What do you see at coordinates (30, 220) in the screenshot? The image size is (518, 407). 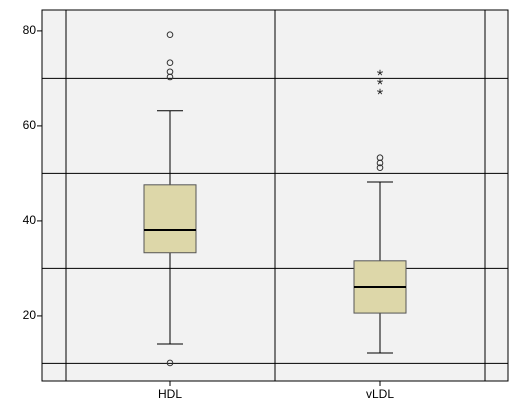 I see `y-tick-label: 40` at bounding box center [30, 220].